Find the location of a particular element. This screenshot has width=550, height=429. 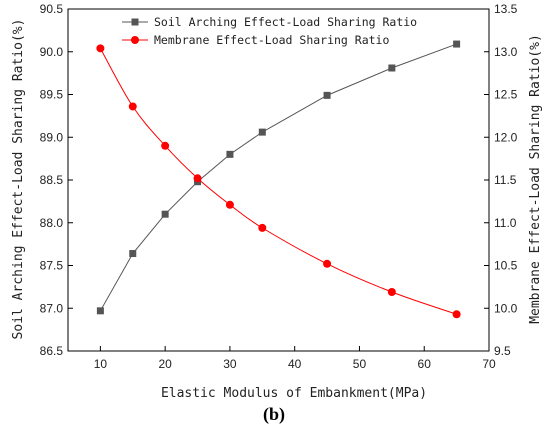

right-y-tick-label: 11.0 is located at coordinates (505, 223).